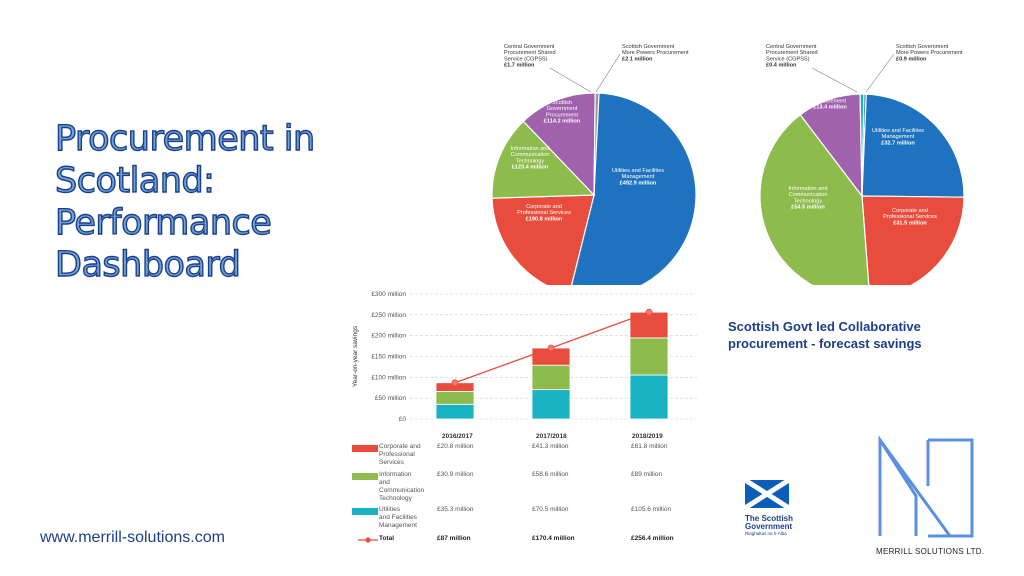 The width and height of the screenshot is (1024, 576). What do you see at coordinates (355, 356) in the screenshot?
I see `y-axis-label: Year-on-year savings` at bounding box center [355, 356].